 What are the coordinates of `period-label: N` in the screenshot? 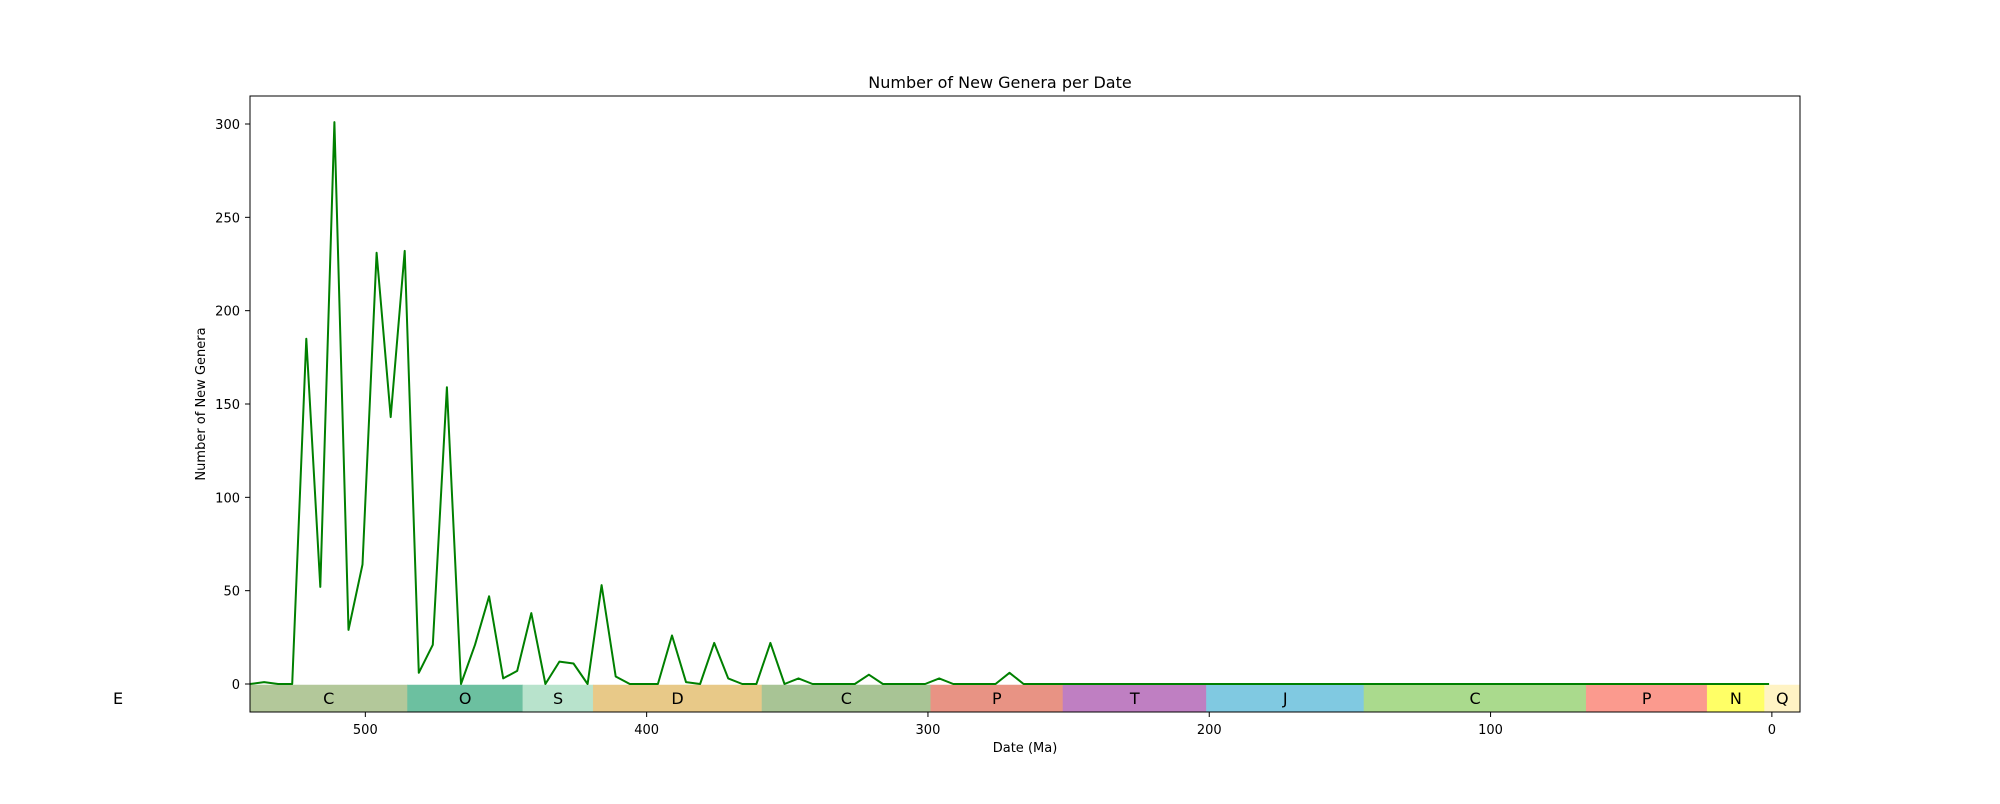 It's located at (1736, 698).